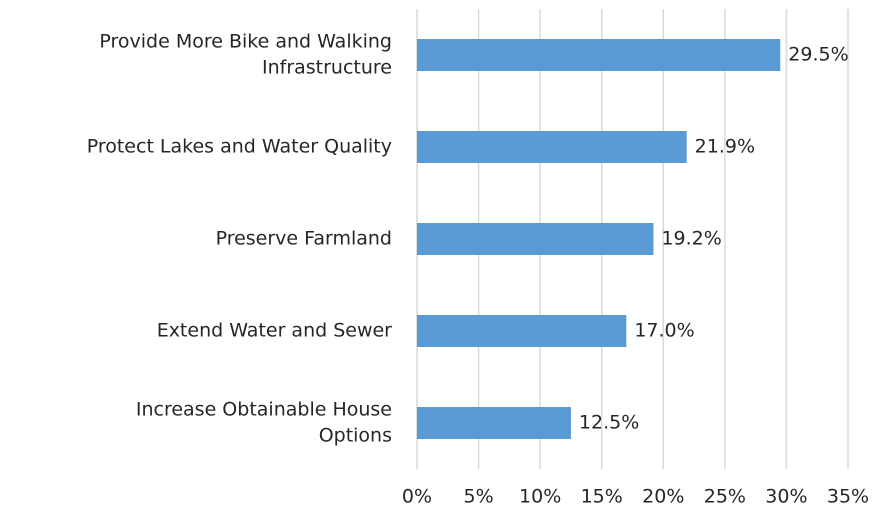 The width and height of the screenshot is (888, 512). I want to click on x-tick-label: 25%, so click(725, 497).